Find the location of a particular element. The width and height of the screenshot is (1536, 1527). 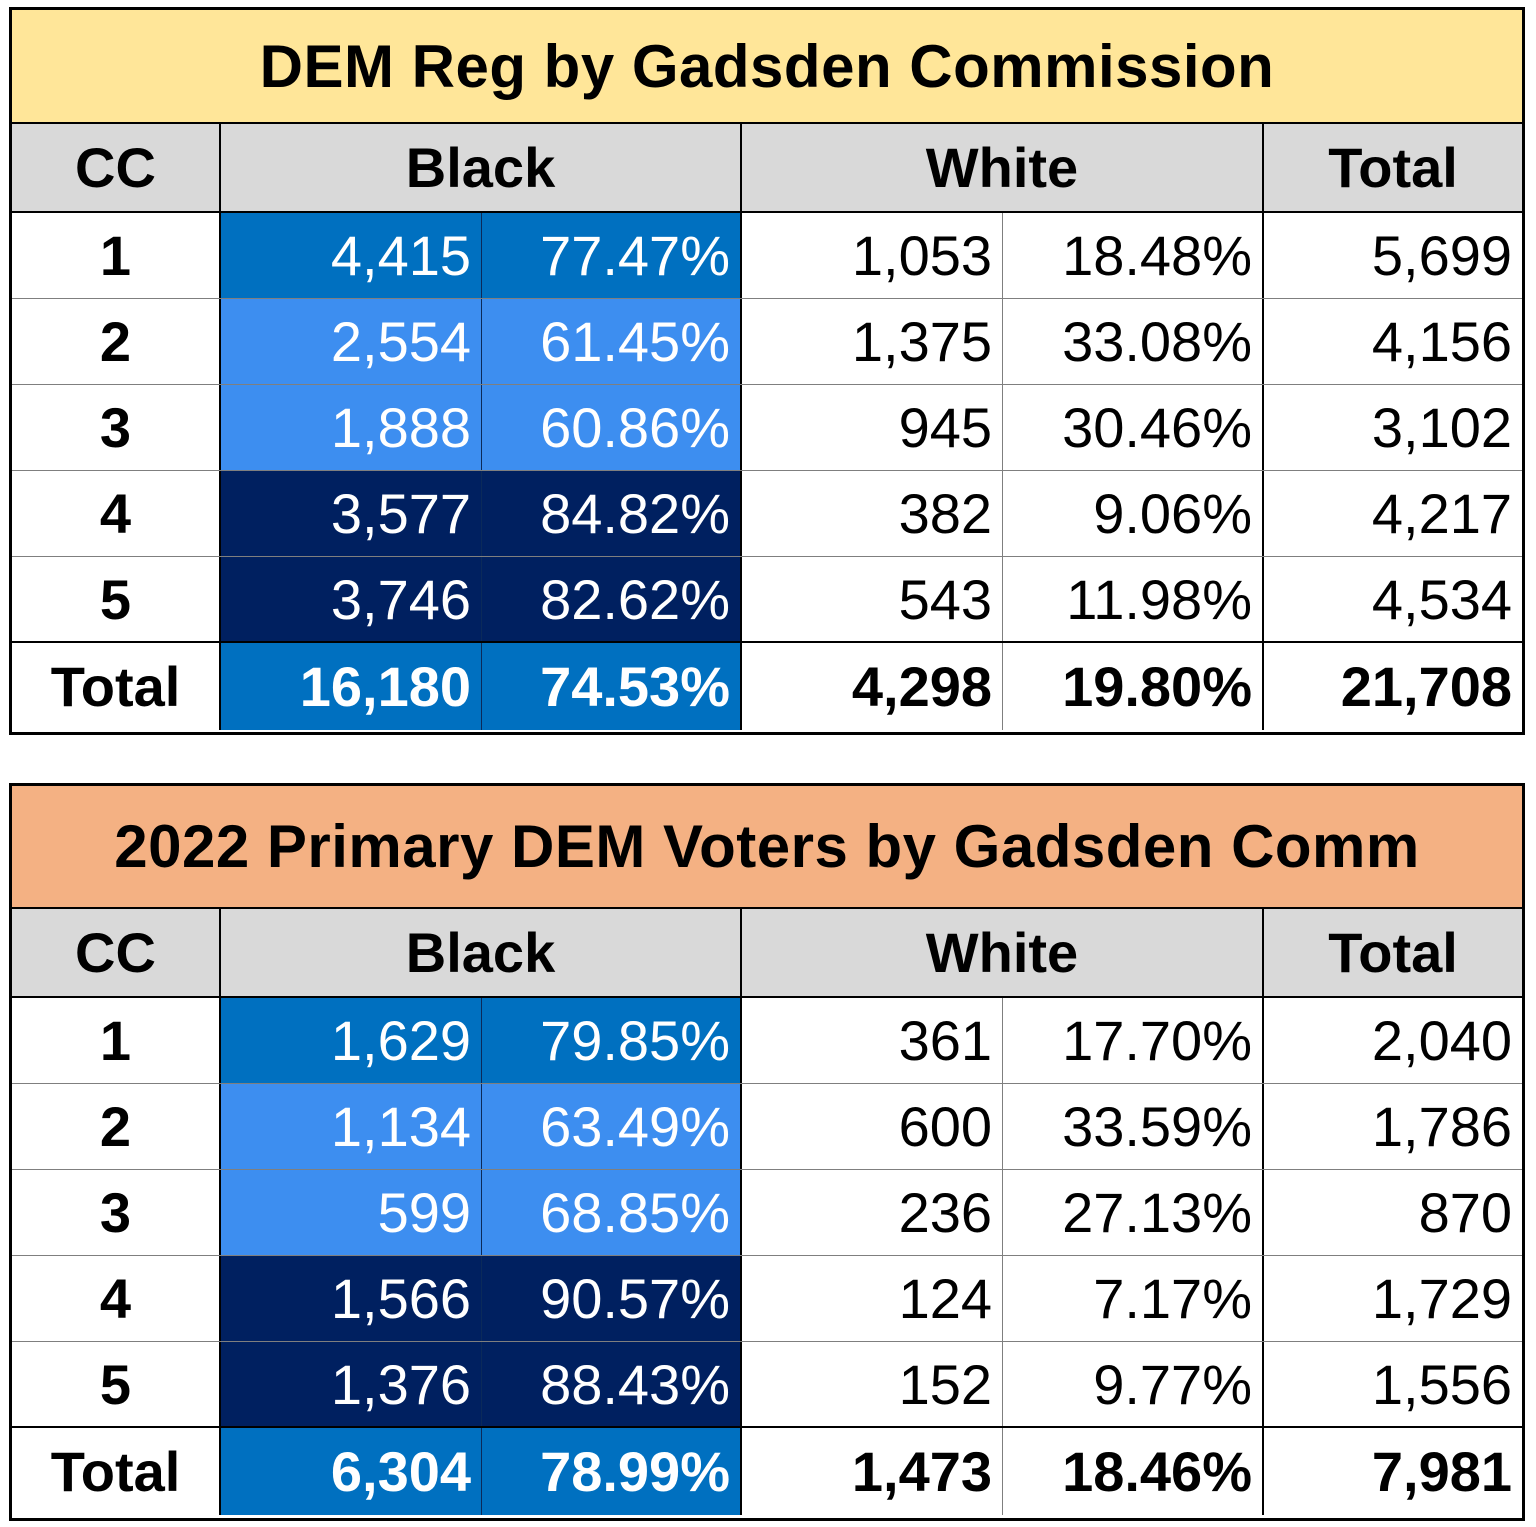

total-cell: 3,102 is located at coordinates (1441, 427).